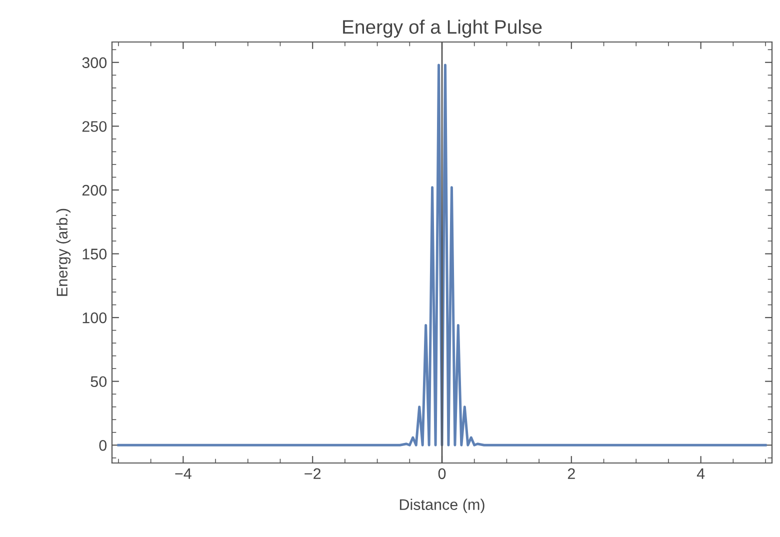 This screenshot has height=537, width=780. Describe the element at coordinates (183, 473) in the screenshot. I see `x-tick-label: −4` at that location.